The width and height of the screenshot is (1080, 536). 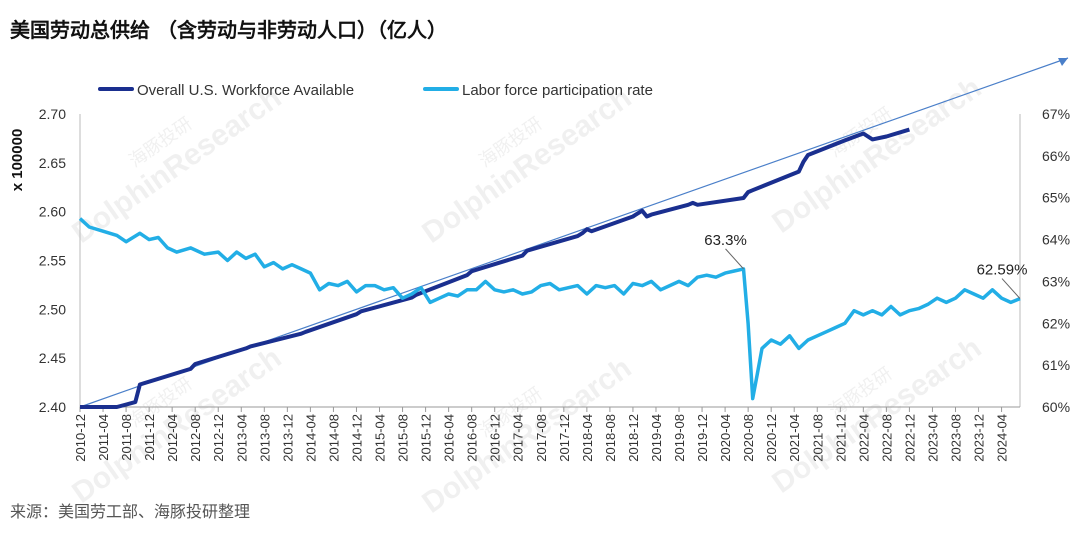 What do you see at coordinates (333, 438) in the screenshot?
I see `x-tick-label: 2014-08` at bounding box center [333, 438].